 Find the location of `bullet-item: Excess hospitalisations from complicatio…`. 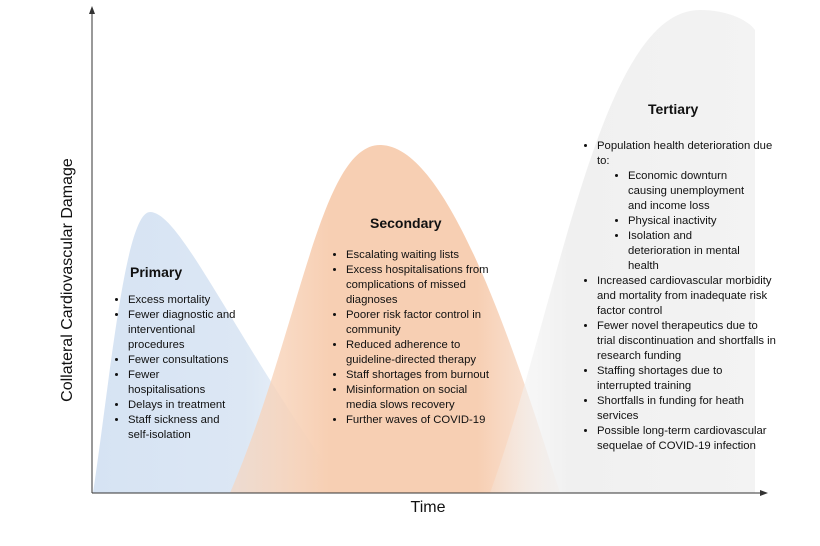

bullet-item: Excess hospitalisations from complicatio… is located at coordinates (421, 285).